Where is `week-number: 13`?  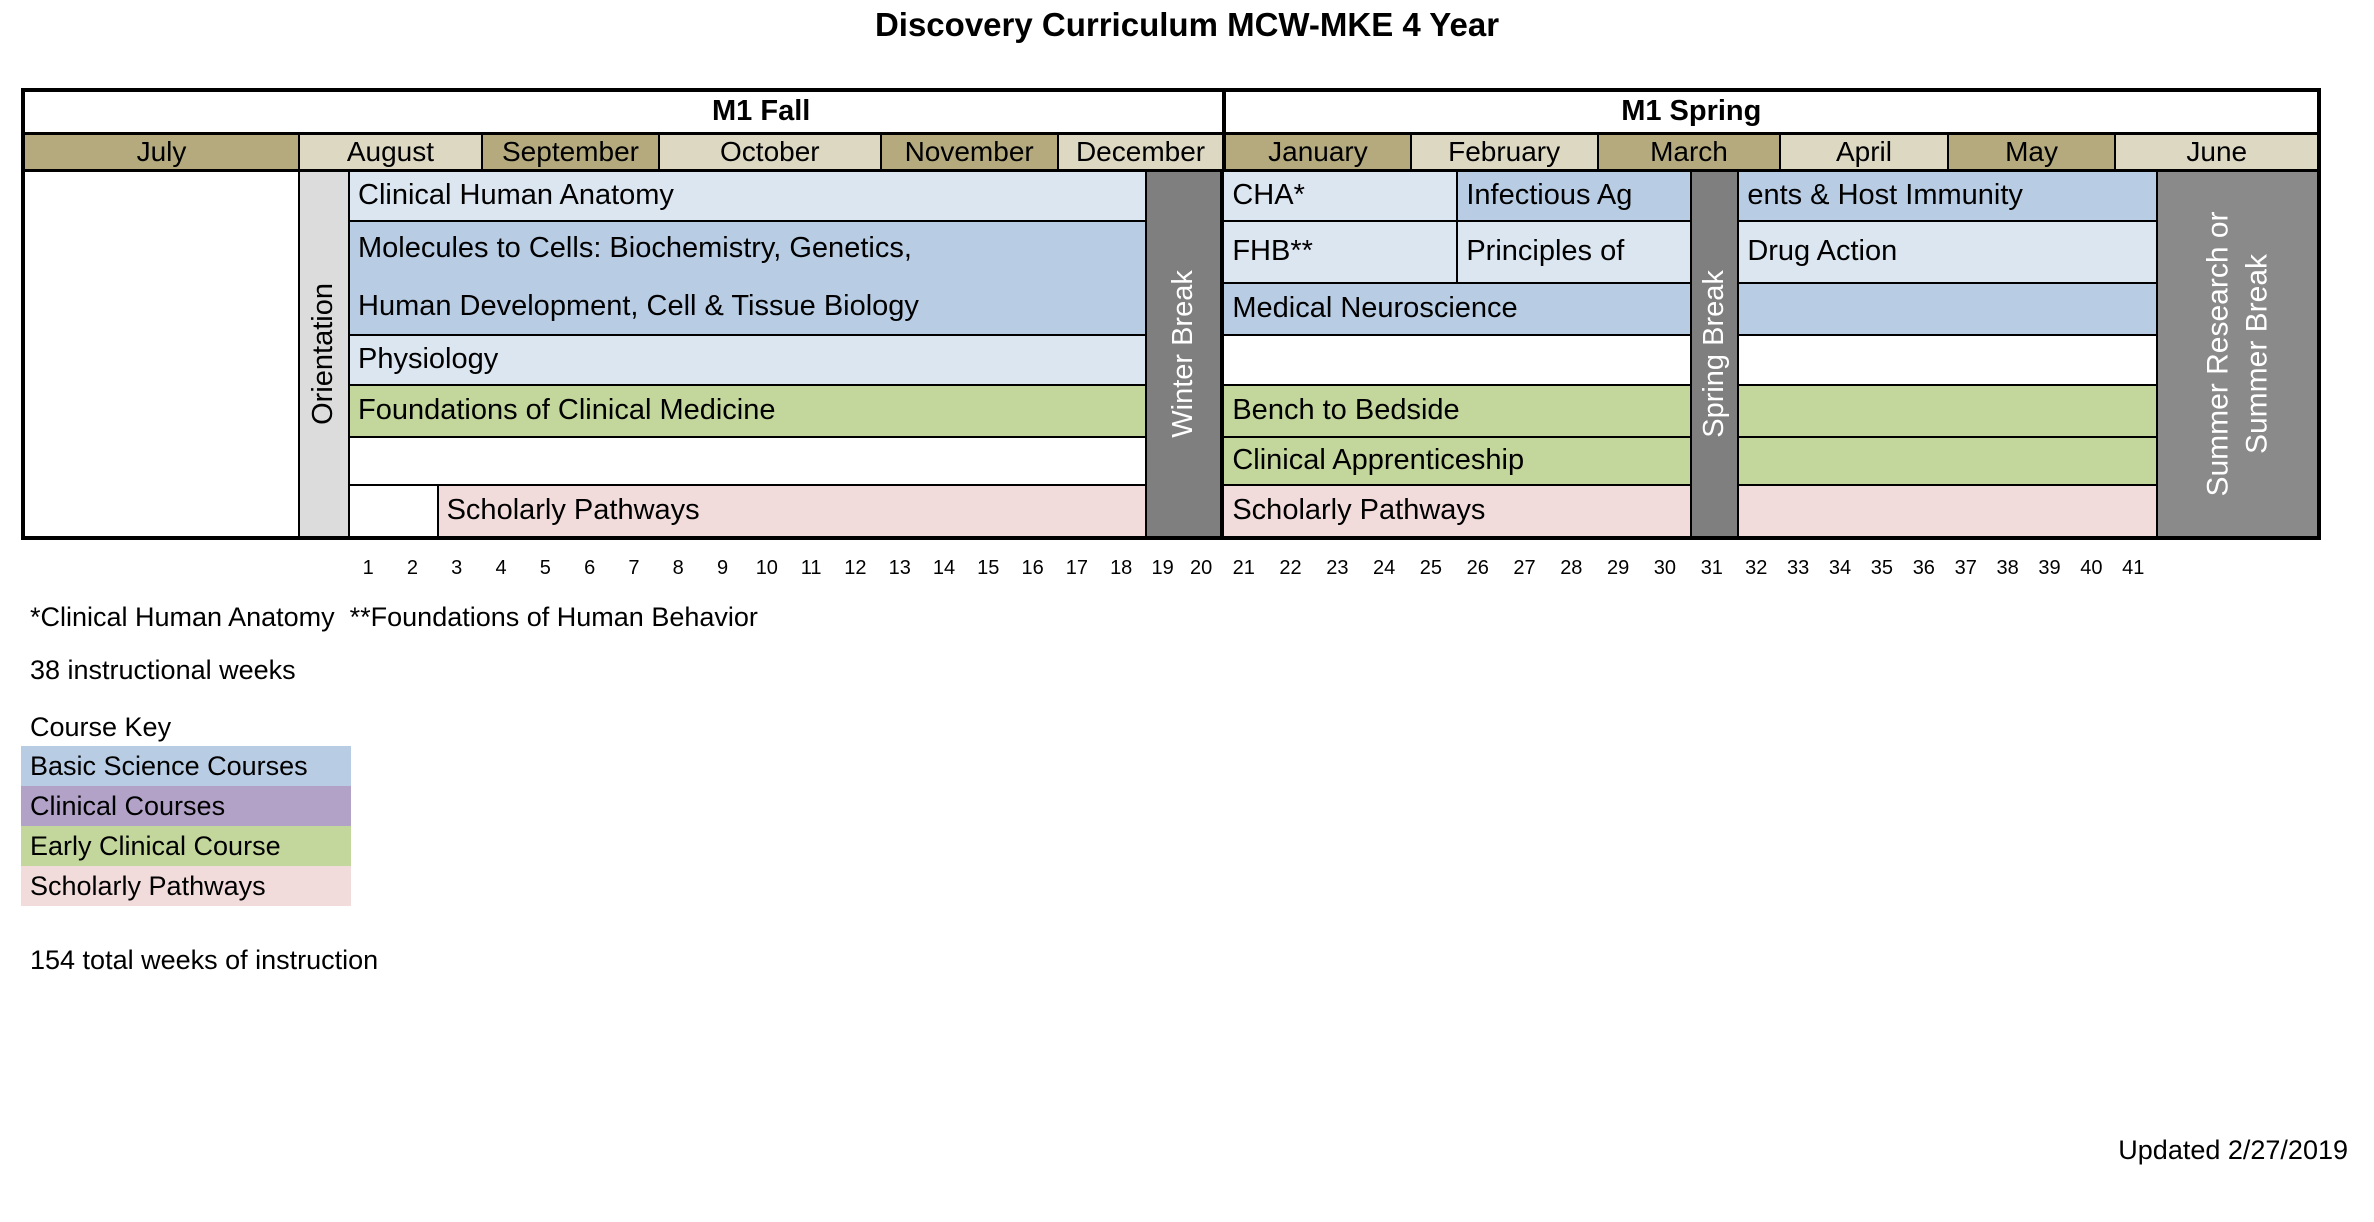
week-number: 13 is located at coordinates (899, 567).